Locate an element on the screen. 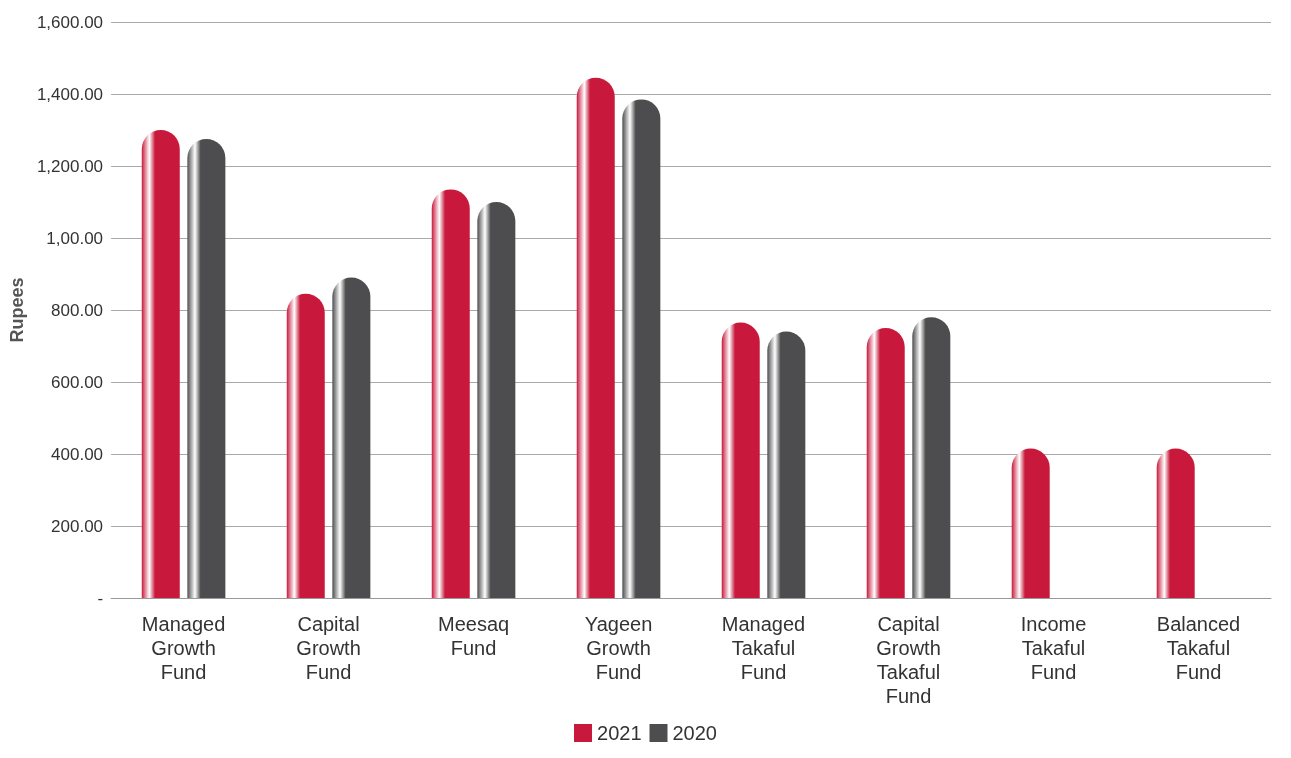  x-tick-label: Capital Growth Takaful Fund is located at coordinates (908, 660).